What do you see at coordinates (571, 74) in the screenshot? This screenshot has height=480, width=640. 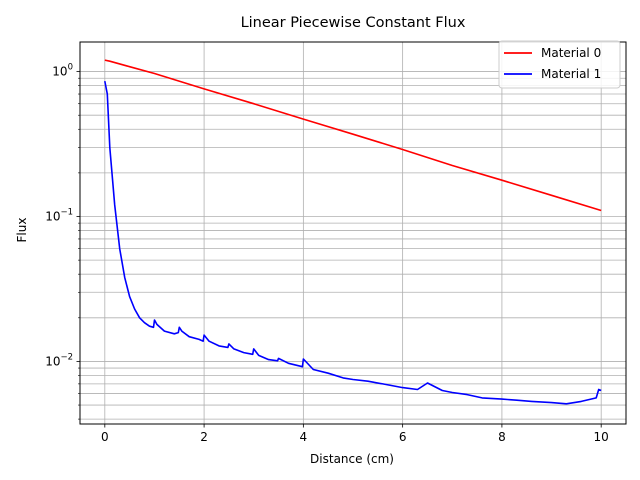 I see `legend-label-material-1: Material 1` at bounding box center [571, 74].